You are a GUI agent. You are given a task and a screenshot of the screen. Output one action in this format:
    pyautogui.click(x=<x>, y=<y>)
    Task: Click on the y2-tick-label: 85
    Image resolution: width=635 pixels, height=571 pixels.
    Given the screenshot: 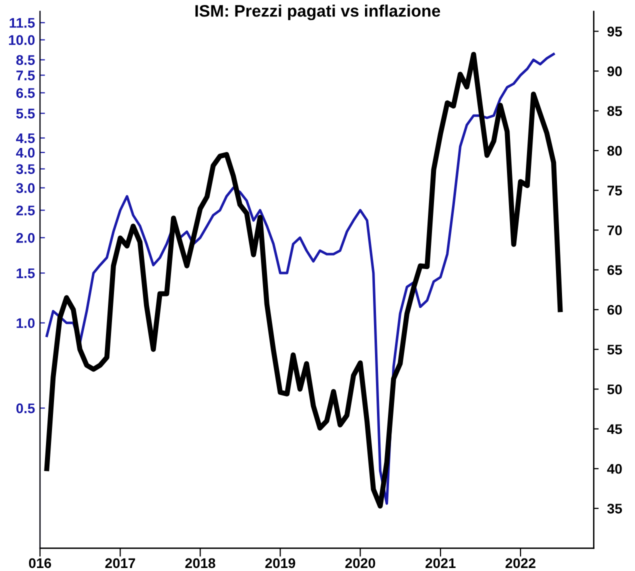 What is the action you would take?
    pyautogui.click(x=614, y=111)
    